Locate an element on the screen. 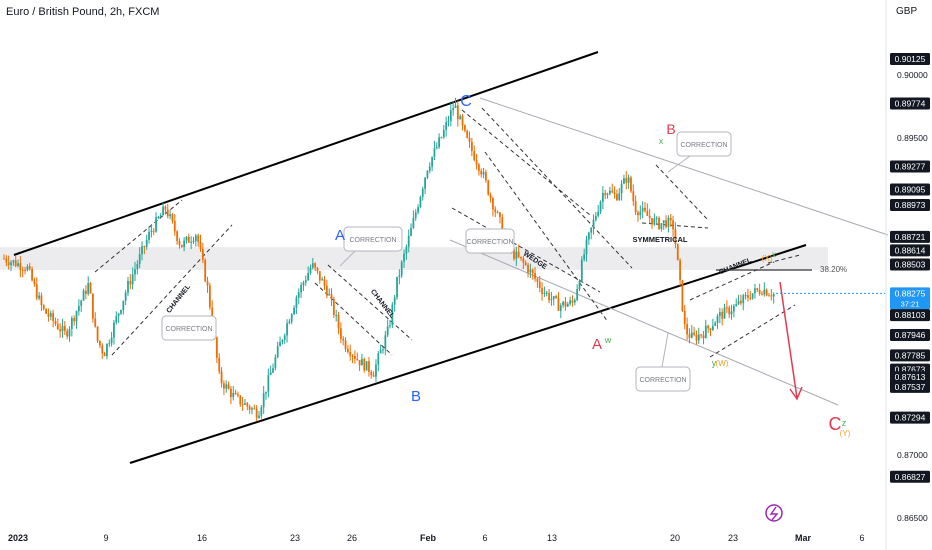 This screenshot has height=550, width=932. price-badge-label: 0.87537 is located at coordinates (910, 387).